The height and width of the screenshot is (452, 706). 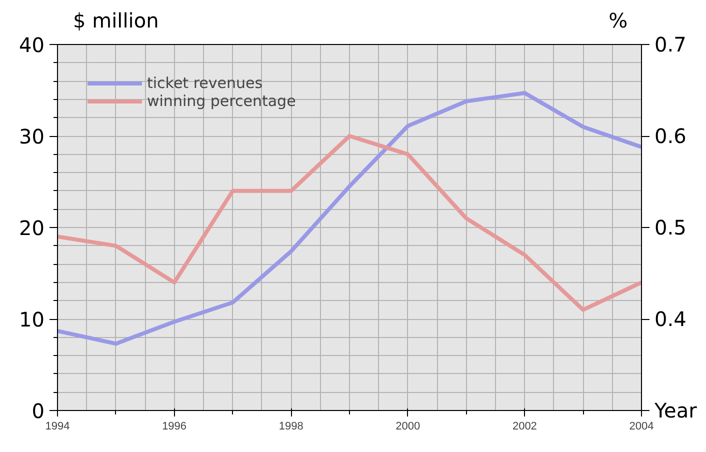 What do you see at coordinates (670, 136) in the screenshot?
I see `y2-tick-label: 0.6` at bounding box center [670, 136].